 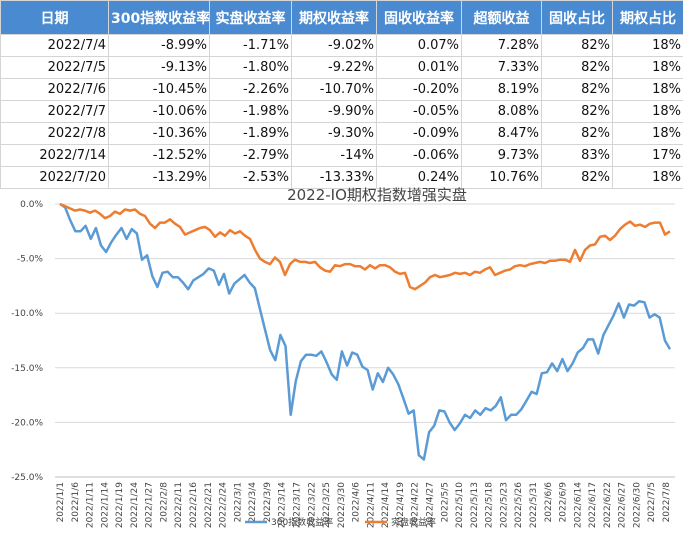 I want to click on x-tick-label: 2022/5/26, so click(x=519, y=505).